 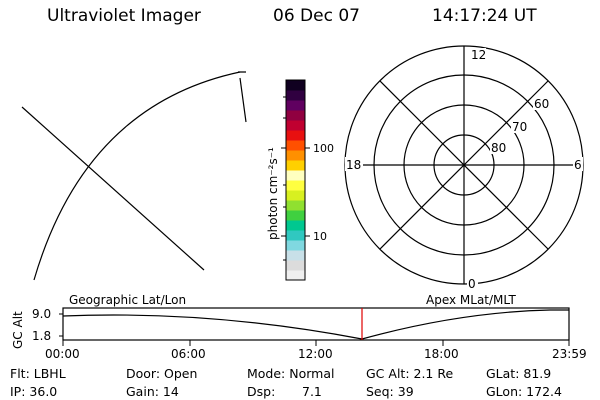 What do you see at coordinates (320, 236) in the screenshot?
I see `colorbar-tick-10: 10` at bounding box center [320, 236].